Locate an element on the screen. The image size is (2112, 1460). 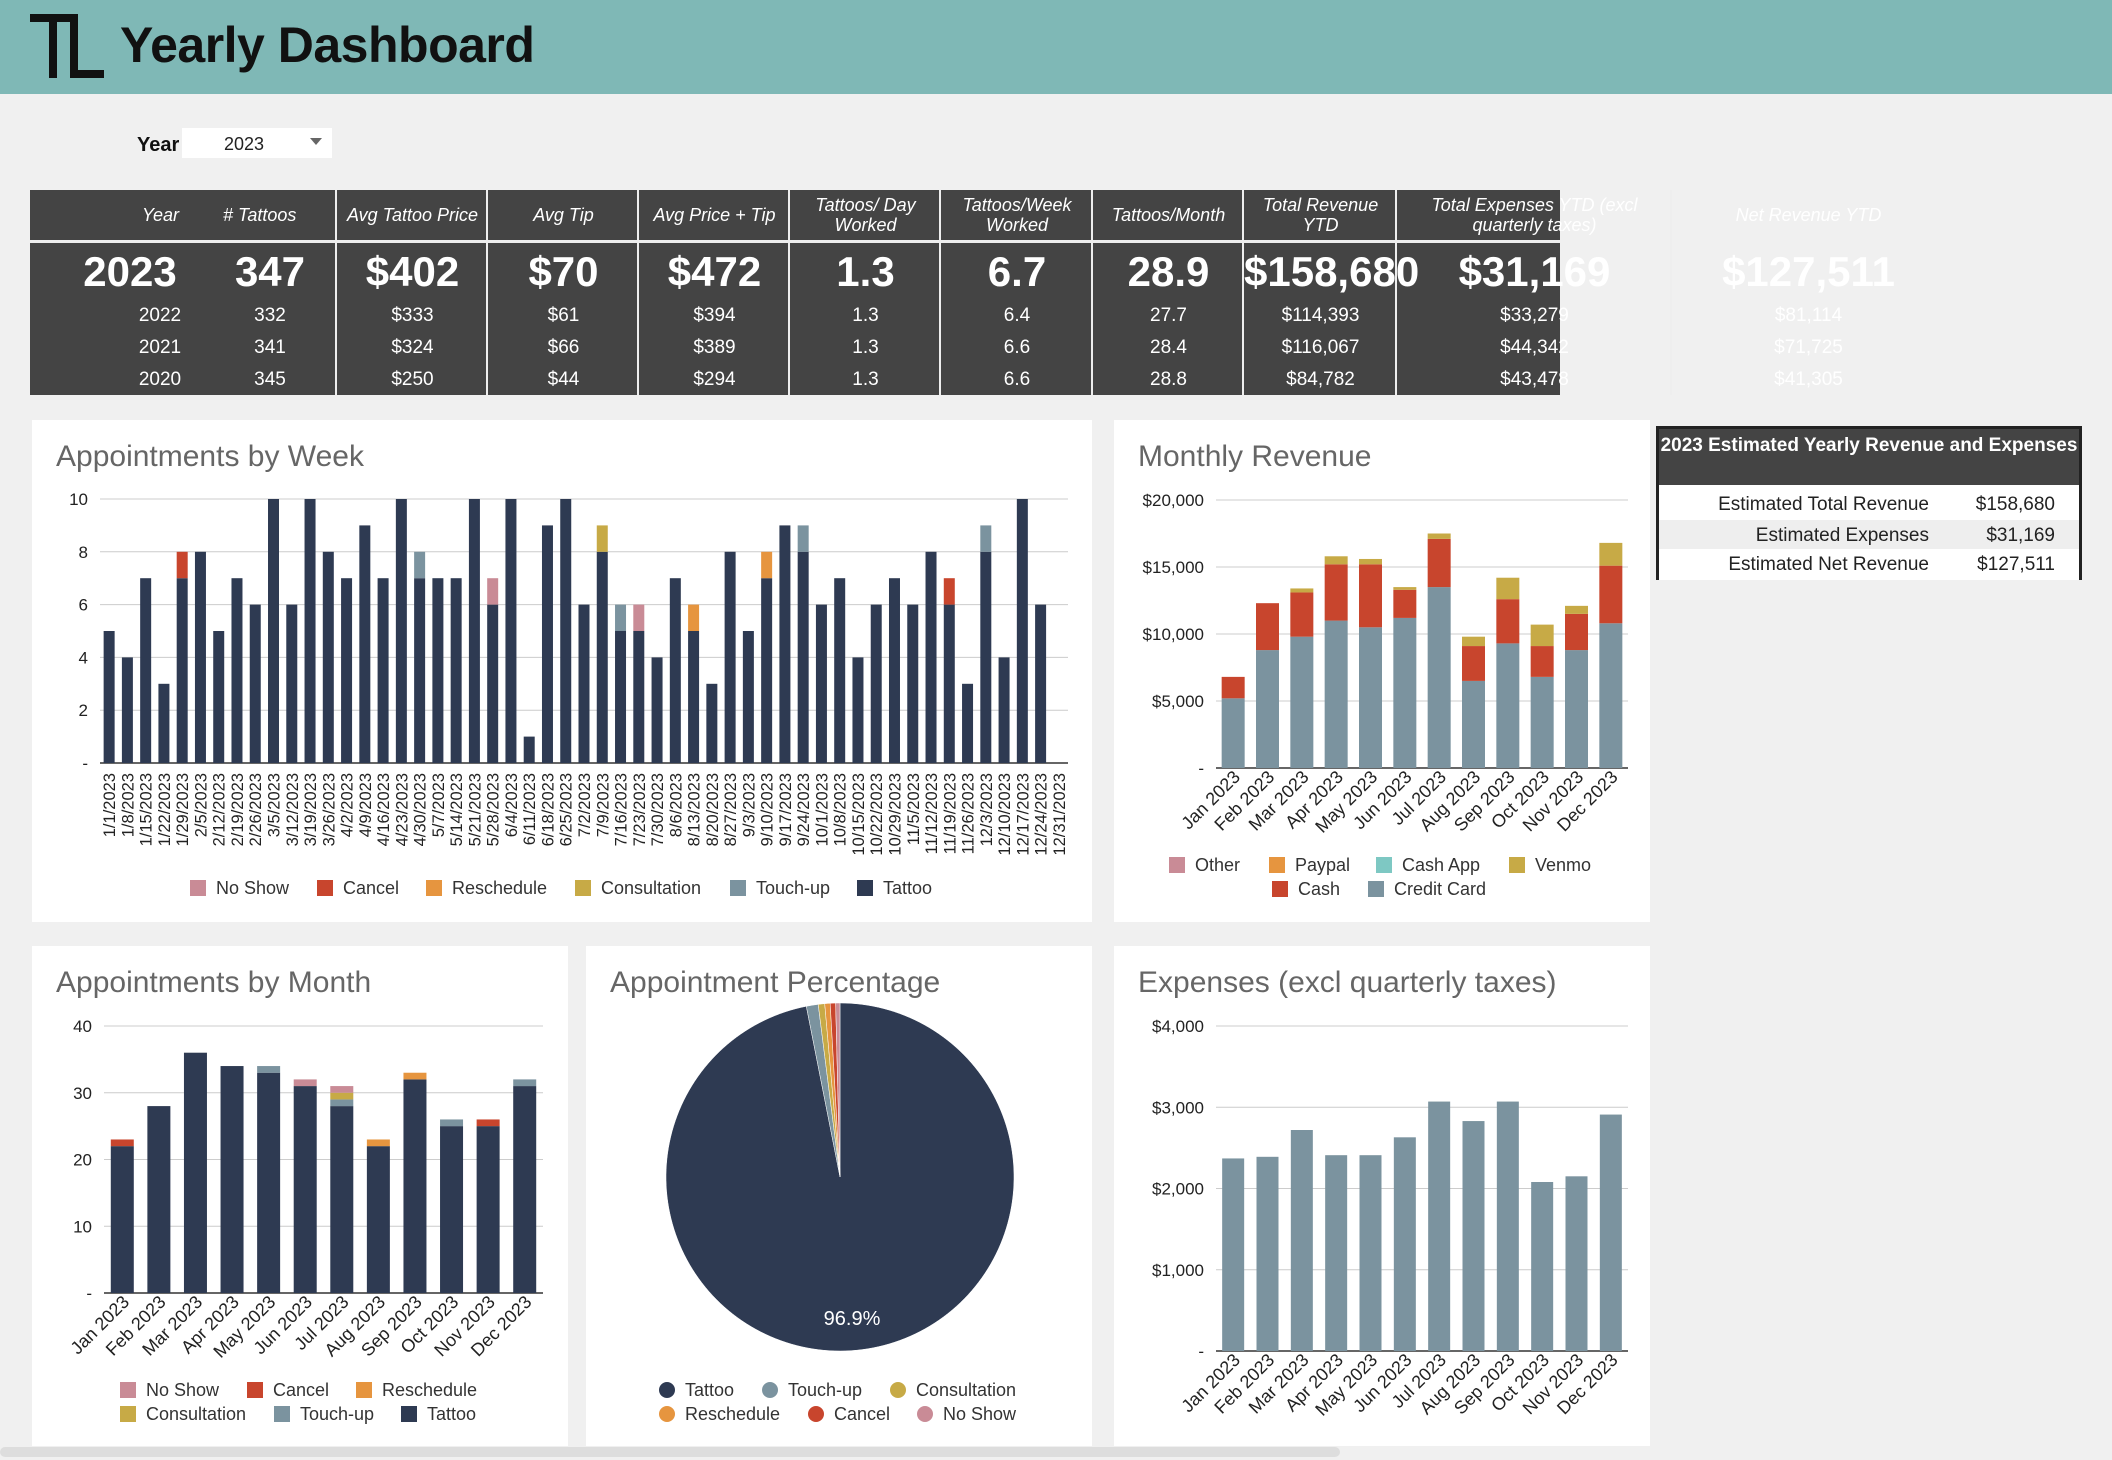
kpi-column: Avg Tattoo Price $402 $333 $324 $250 is located at coordinates (411, 292).